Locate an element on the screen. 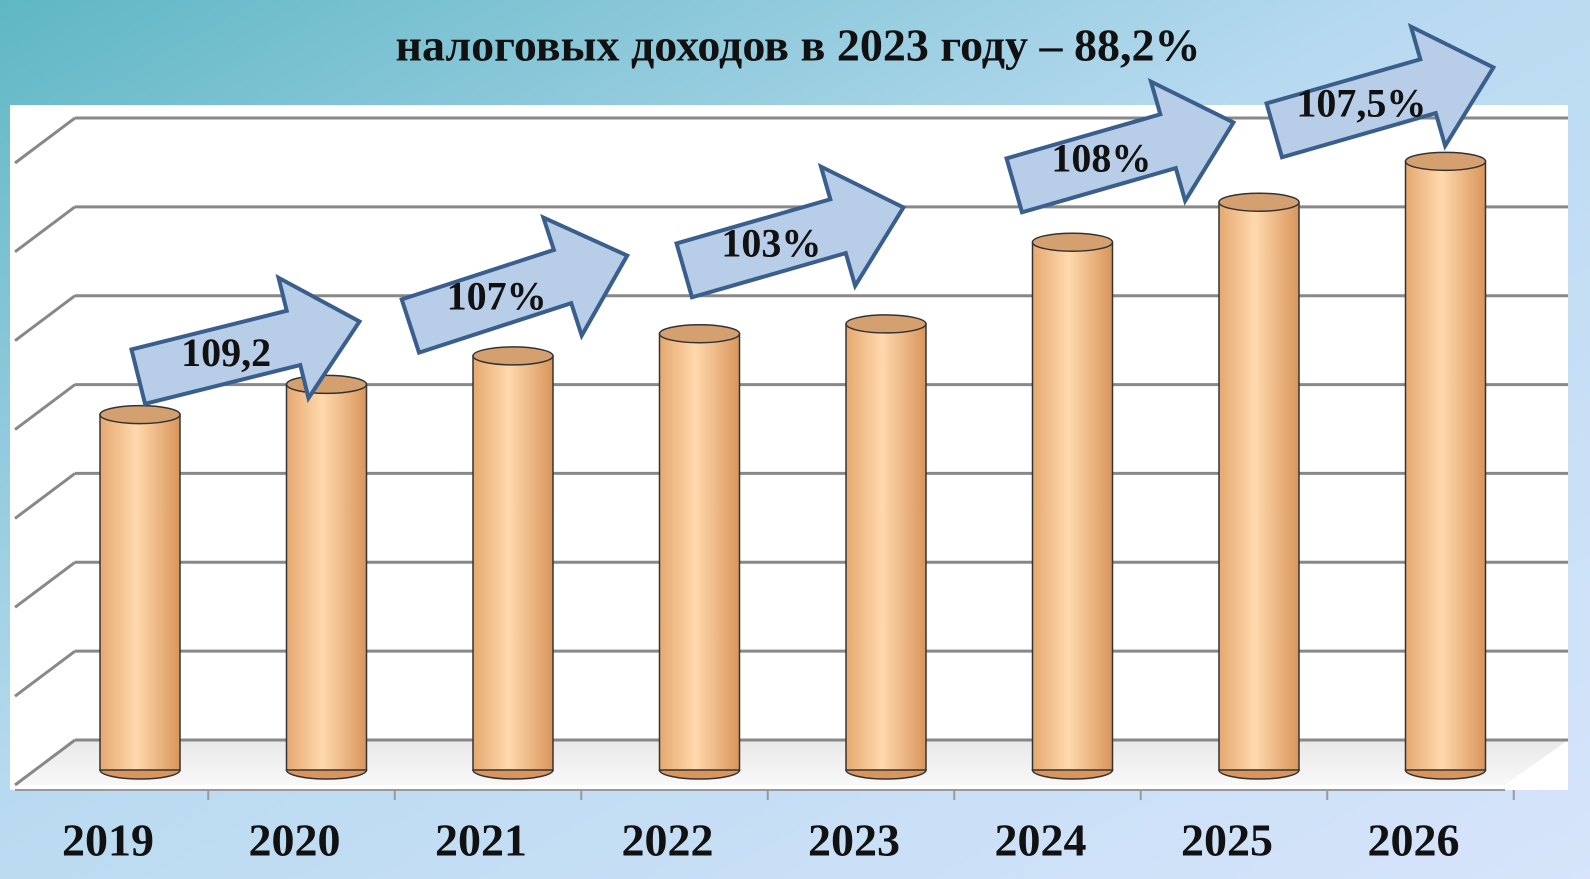 This screenshot has width=1590, height=879. x-tick-label: 2019 is located at coordinates (108, 840).